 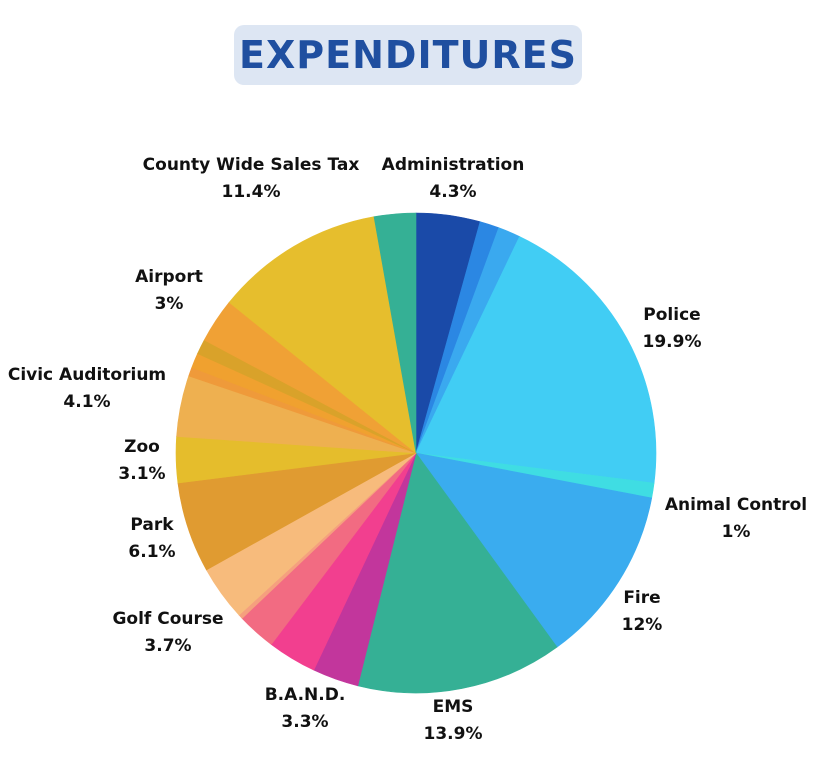 I want to click on label-pct-b-a-n-d: 3.3%, so click(x=304, y=722).